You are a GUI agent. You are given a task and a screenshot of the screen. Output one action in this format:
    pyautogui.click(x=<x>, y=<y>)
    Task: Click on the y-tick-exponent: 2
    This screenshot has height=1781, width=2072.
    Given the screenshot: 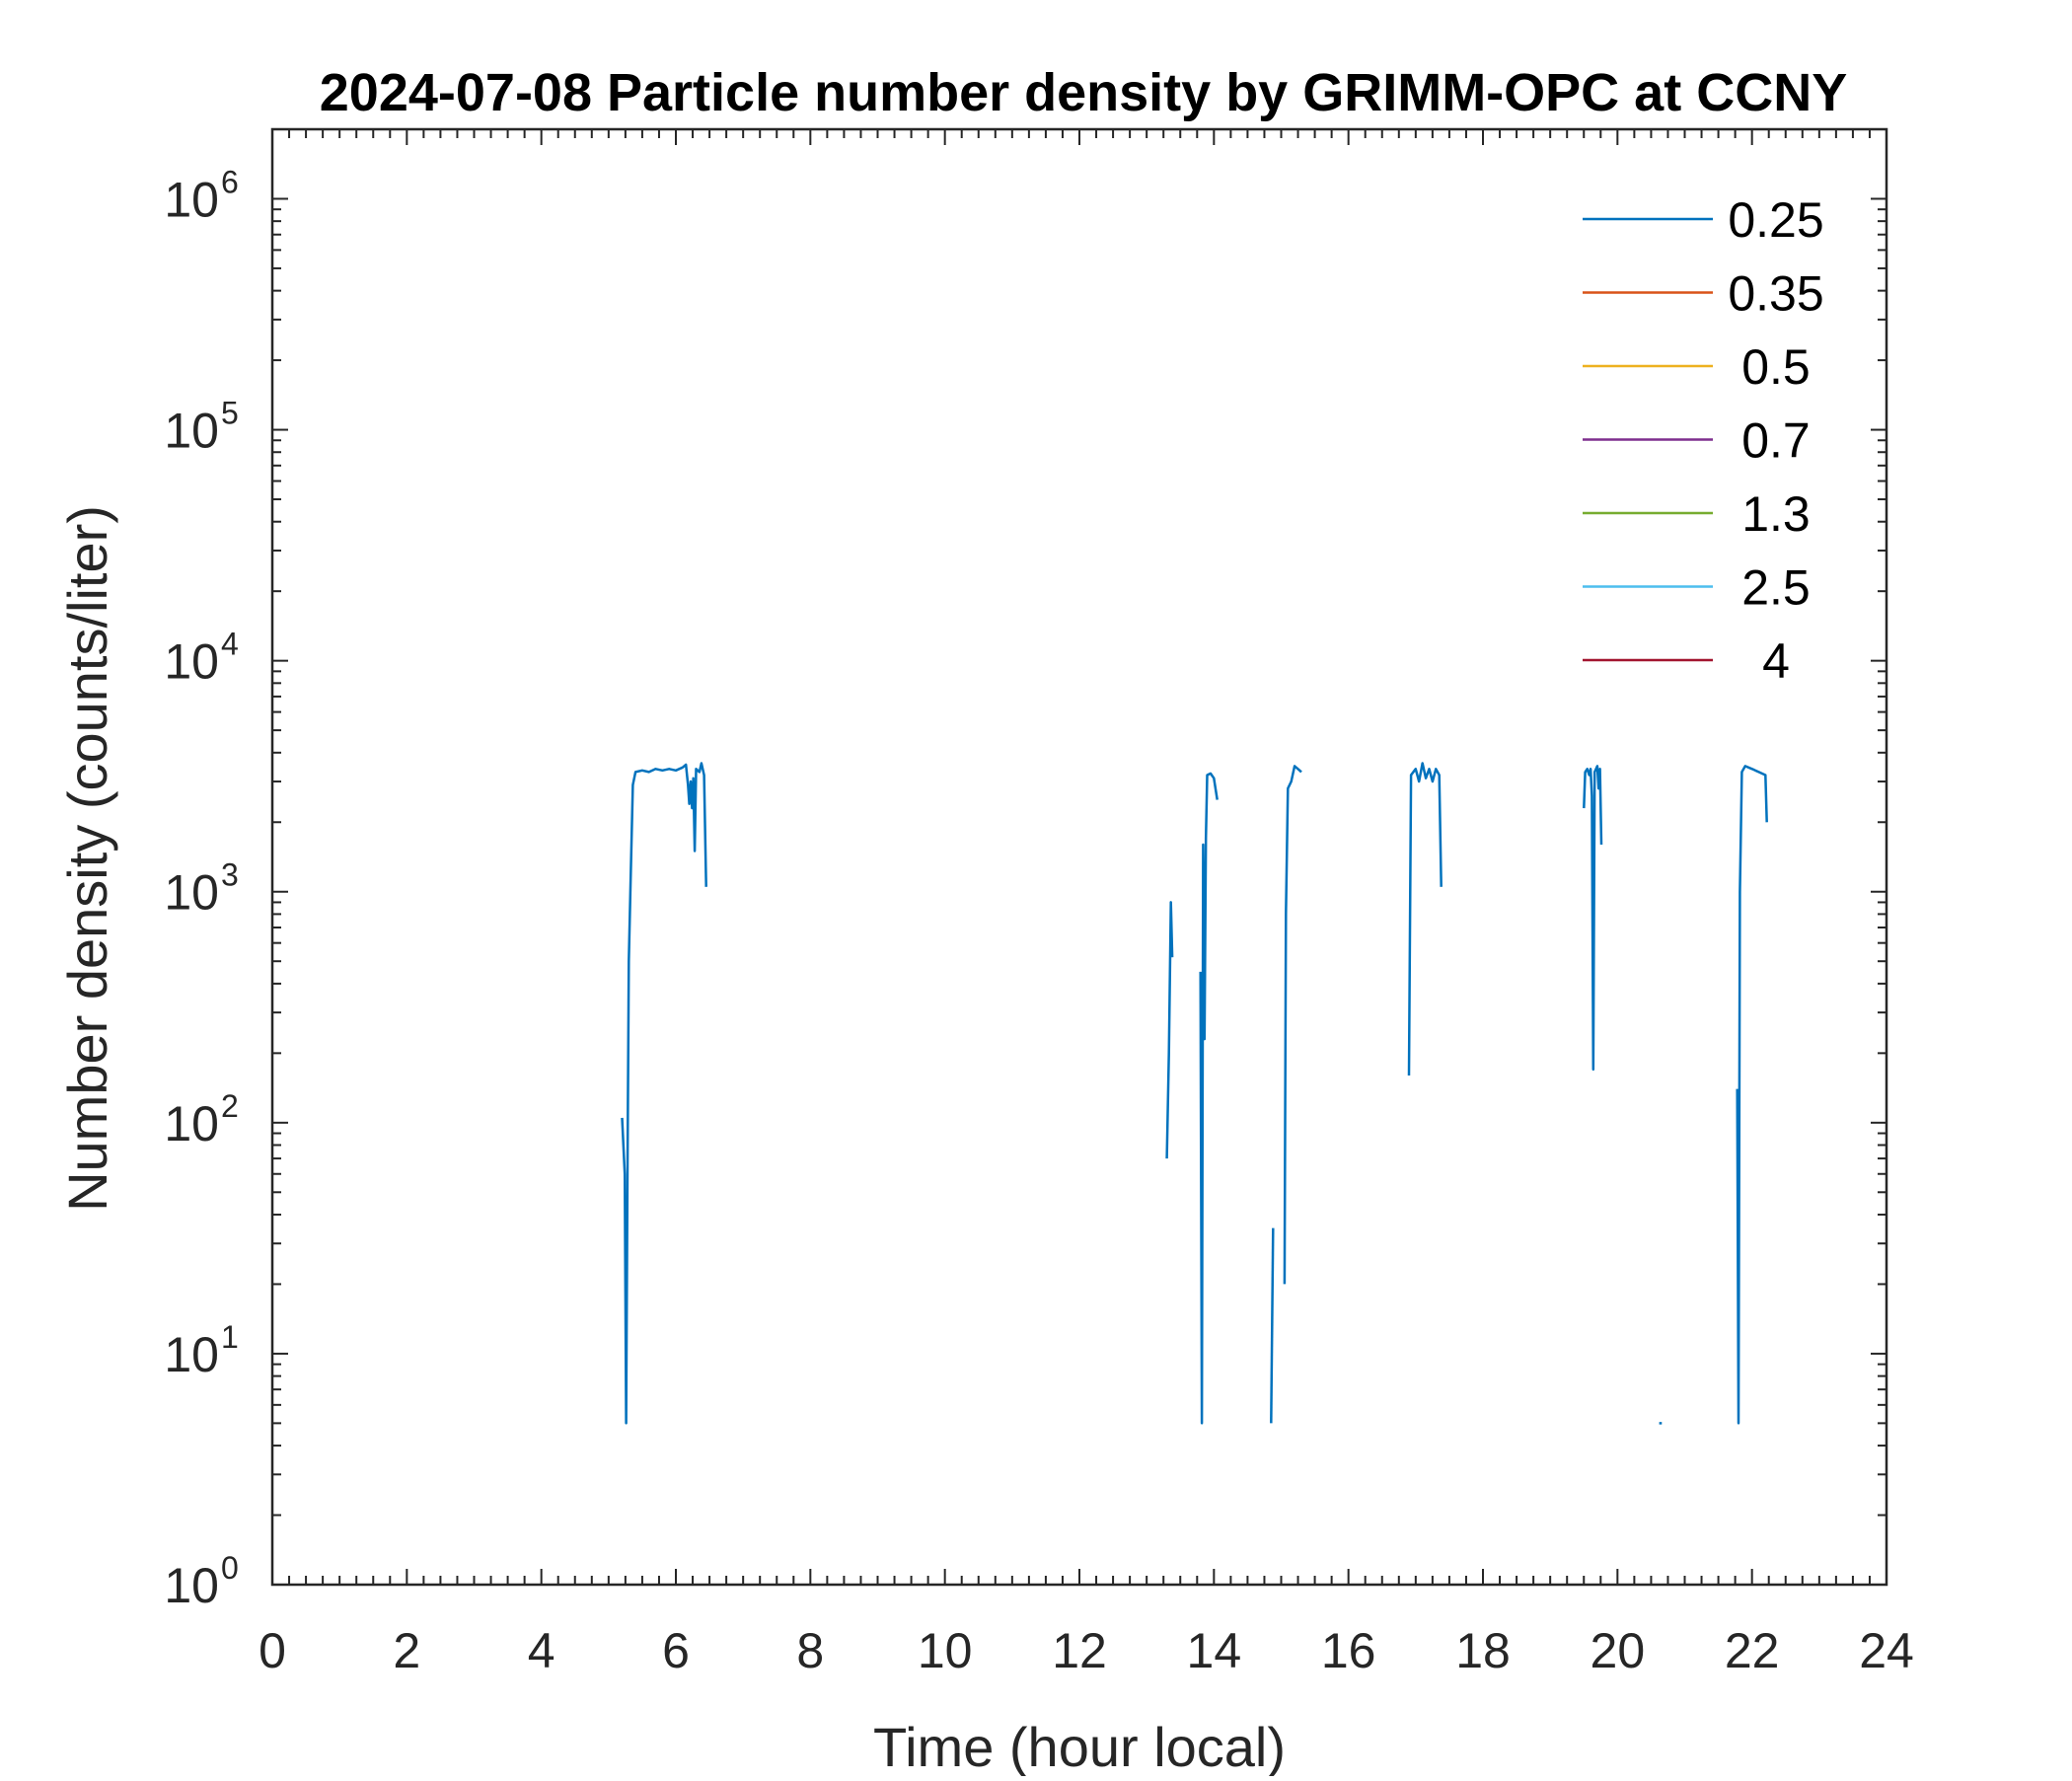 What is the action you would take?
    pyautogui.click(x=230, y=1106)
    